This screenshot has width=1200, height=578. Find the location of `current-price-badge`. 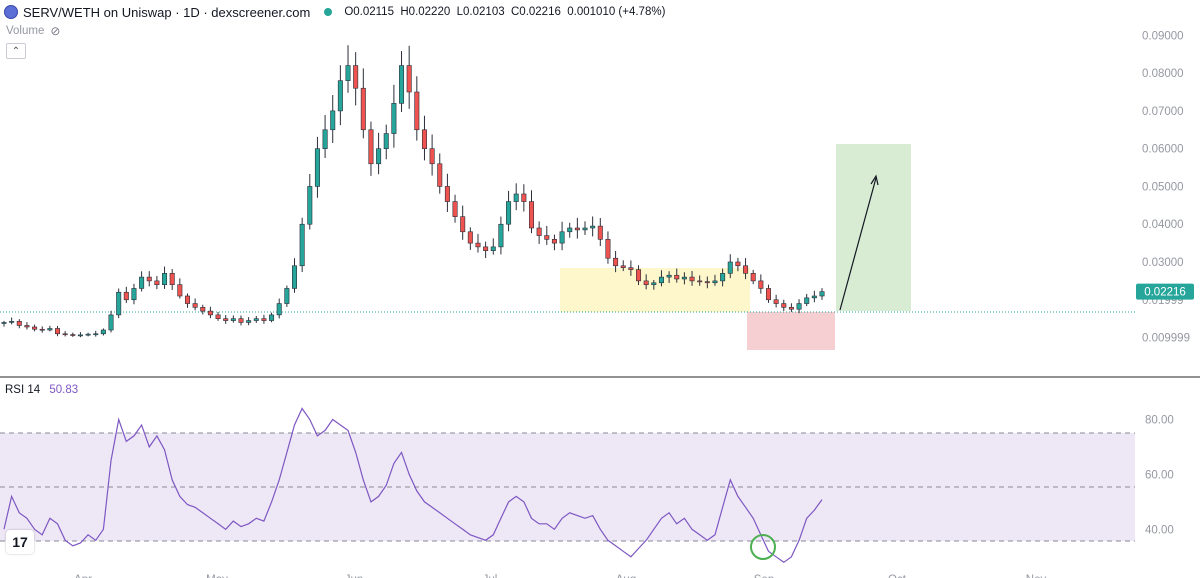

current-price-badge is located at coordinates (1165, 291).